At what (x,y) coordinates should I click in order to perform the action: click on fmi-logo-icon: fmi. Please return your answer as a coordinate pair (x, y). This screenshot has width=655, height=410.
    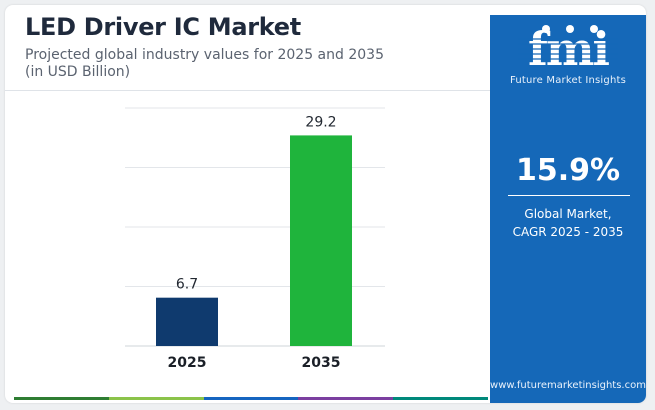
    Looking at the image, I should click on (568, 48).